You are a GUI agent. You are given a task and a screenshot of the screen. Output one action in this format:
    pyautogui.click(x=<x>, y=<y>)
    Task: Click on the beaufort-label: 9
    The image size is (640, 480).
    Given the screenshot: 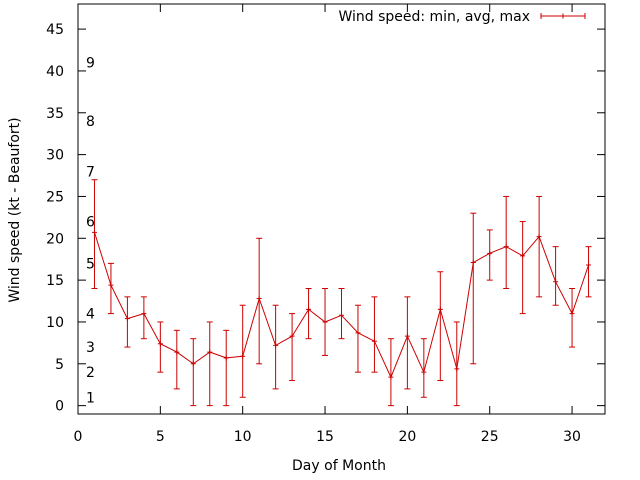 What is the action you would take?
    pyautogui.click(x=90, y=64)
    